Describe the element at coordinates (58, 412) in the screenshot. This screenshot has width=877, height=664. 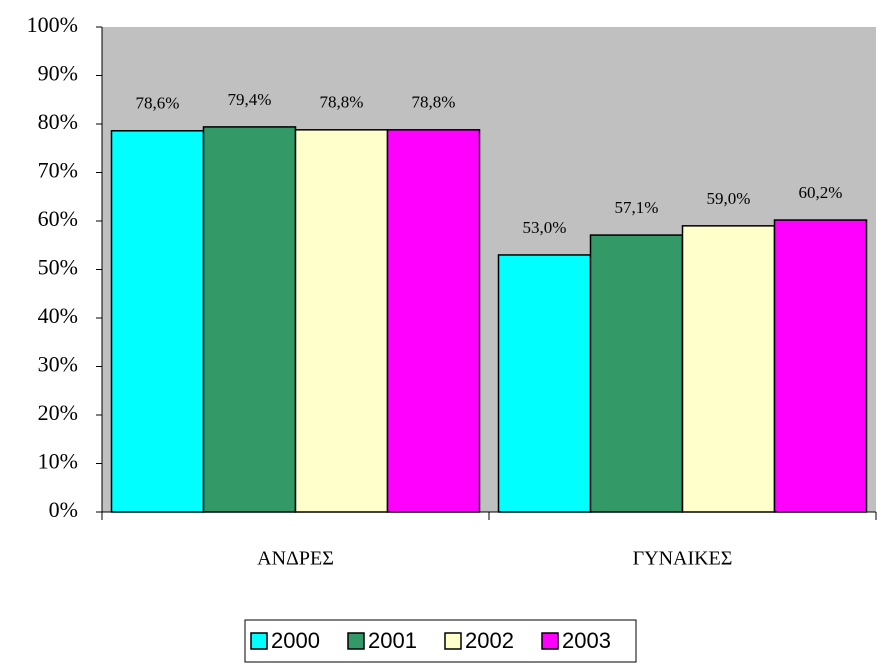
I see `y-tick-label: 20%` at that location.